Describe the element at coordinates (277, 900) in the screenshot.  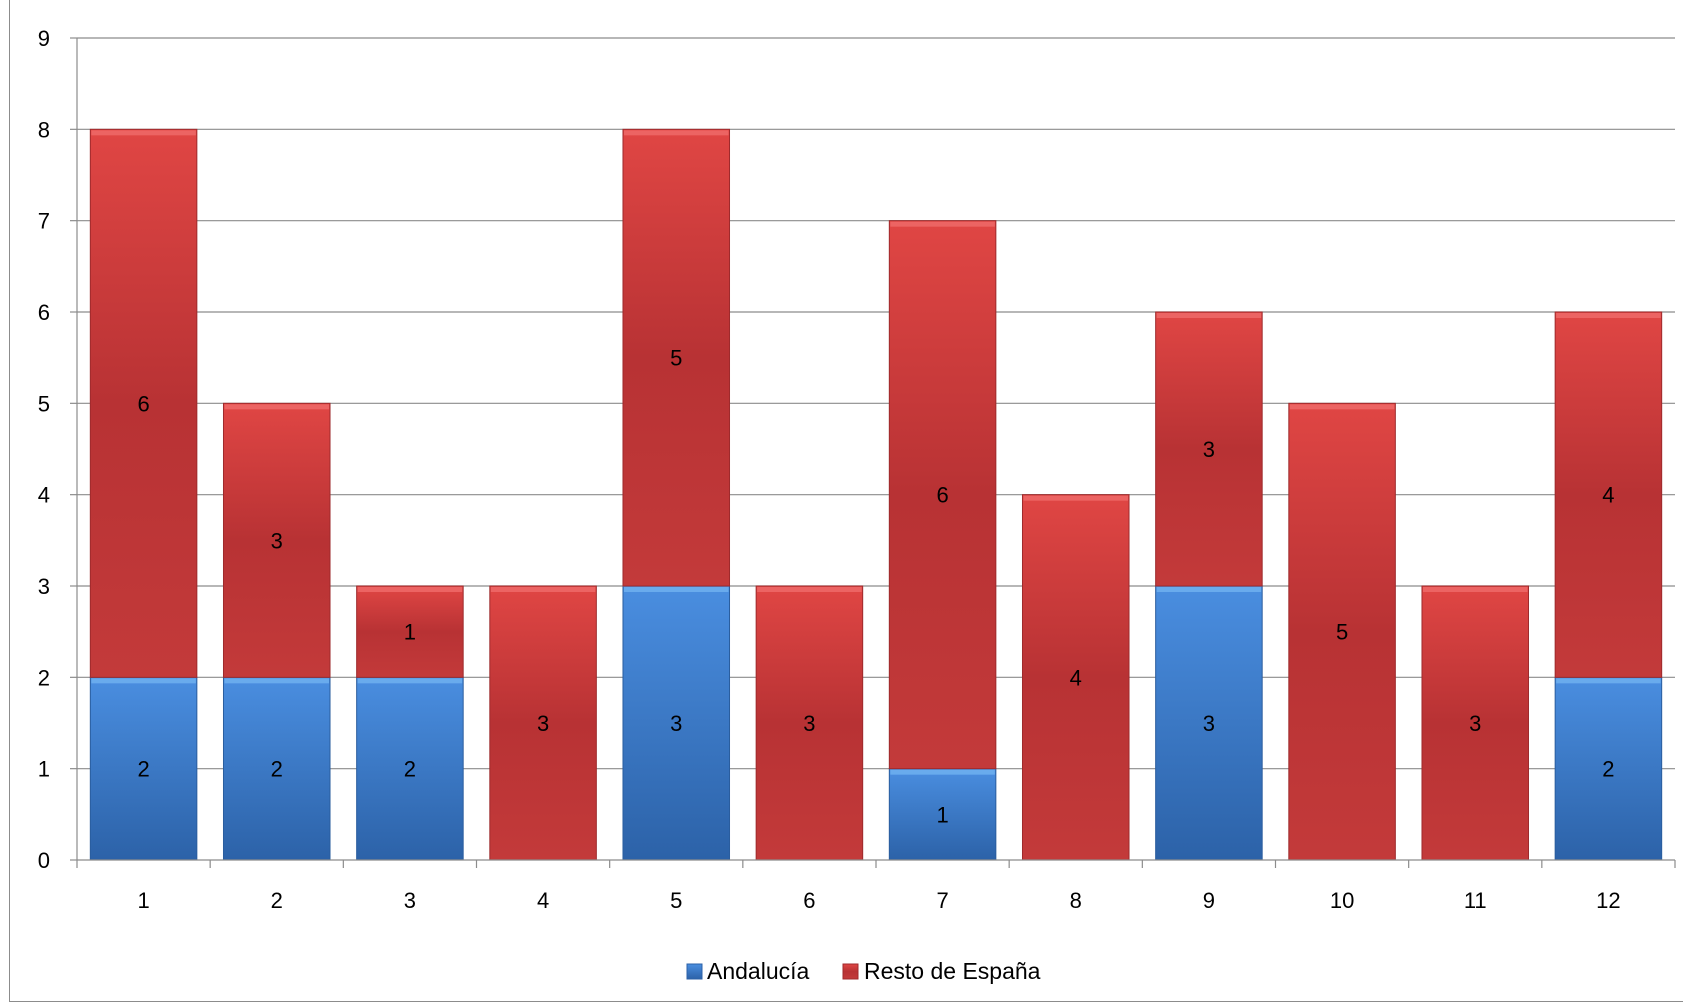
I see `x-tick-label-2: 2` at that location.